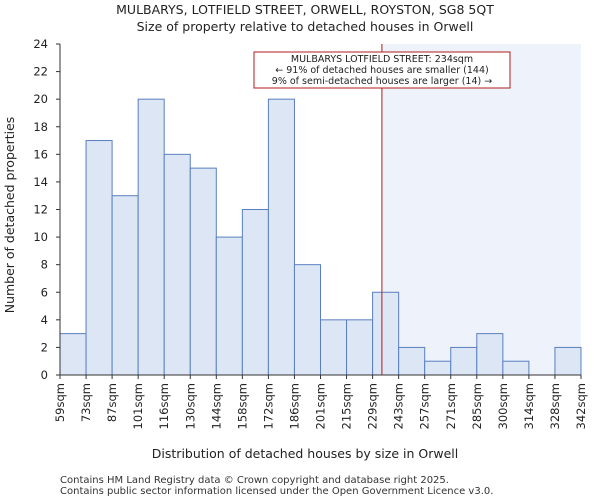 Image resolution: width=600 pixels, height=500 pixels. Describe the element at coordinates (138, 406) in the screenshot. I see `x-tick-label: 101sqm` at that location.